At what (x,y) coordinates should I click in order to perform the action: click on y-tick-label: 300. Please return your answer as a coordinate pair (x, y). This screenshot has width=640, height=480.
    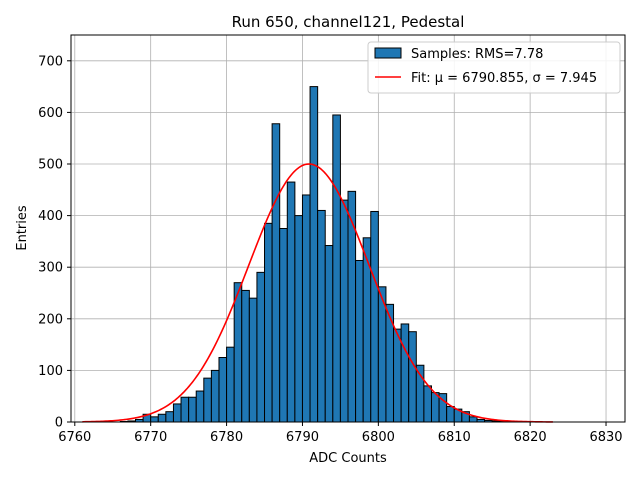
    Looking at the image, I should click on (50, 268).